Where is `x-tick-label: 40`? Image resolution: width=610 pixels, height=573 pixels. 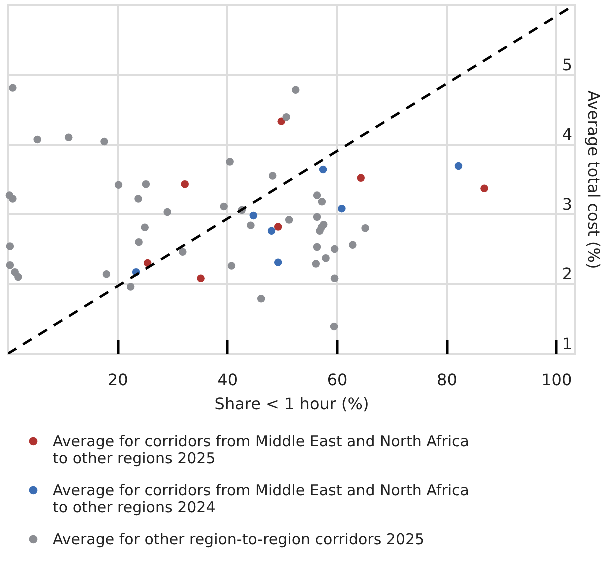
x-tick-label: 40 is located at coordinates (228, 380).